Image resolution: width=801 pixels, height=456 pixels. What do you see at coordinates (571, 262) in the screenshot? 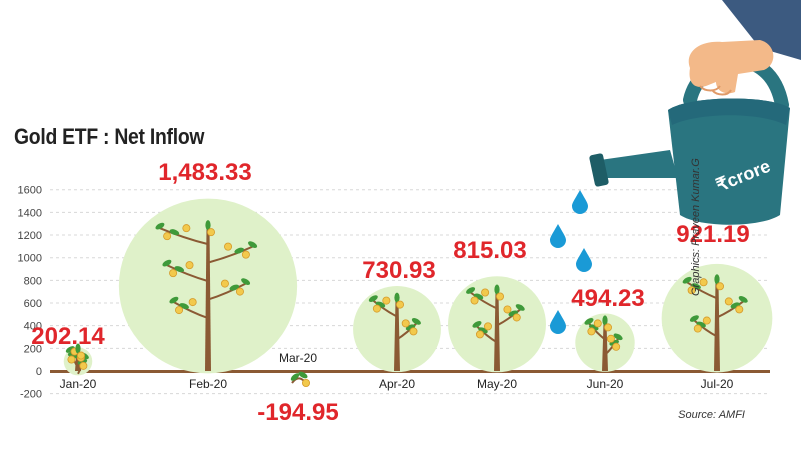
I see `water-drops` at bounding box center [571, 262].